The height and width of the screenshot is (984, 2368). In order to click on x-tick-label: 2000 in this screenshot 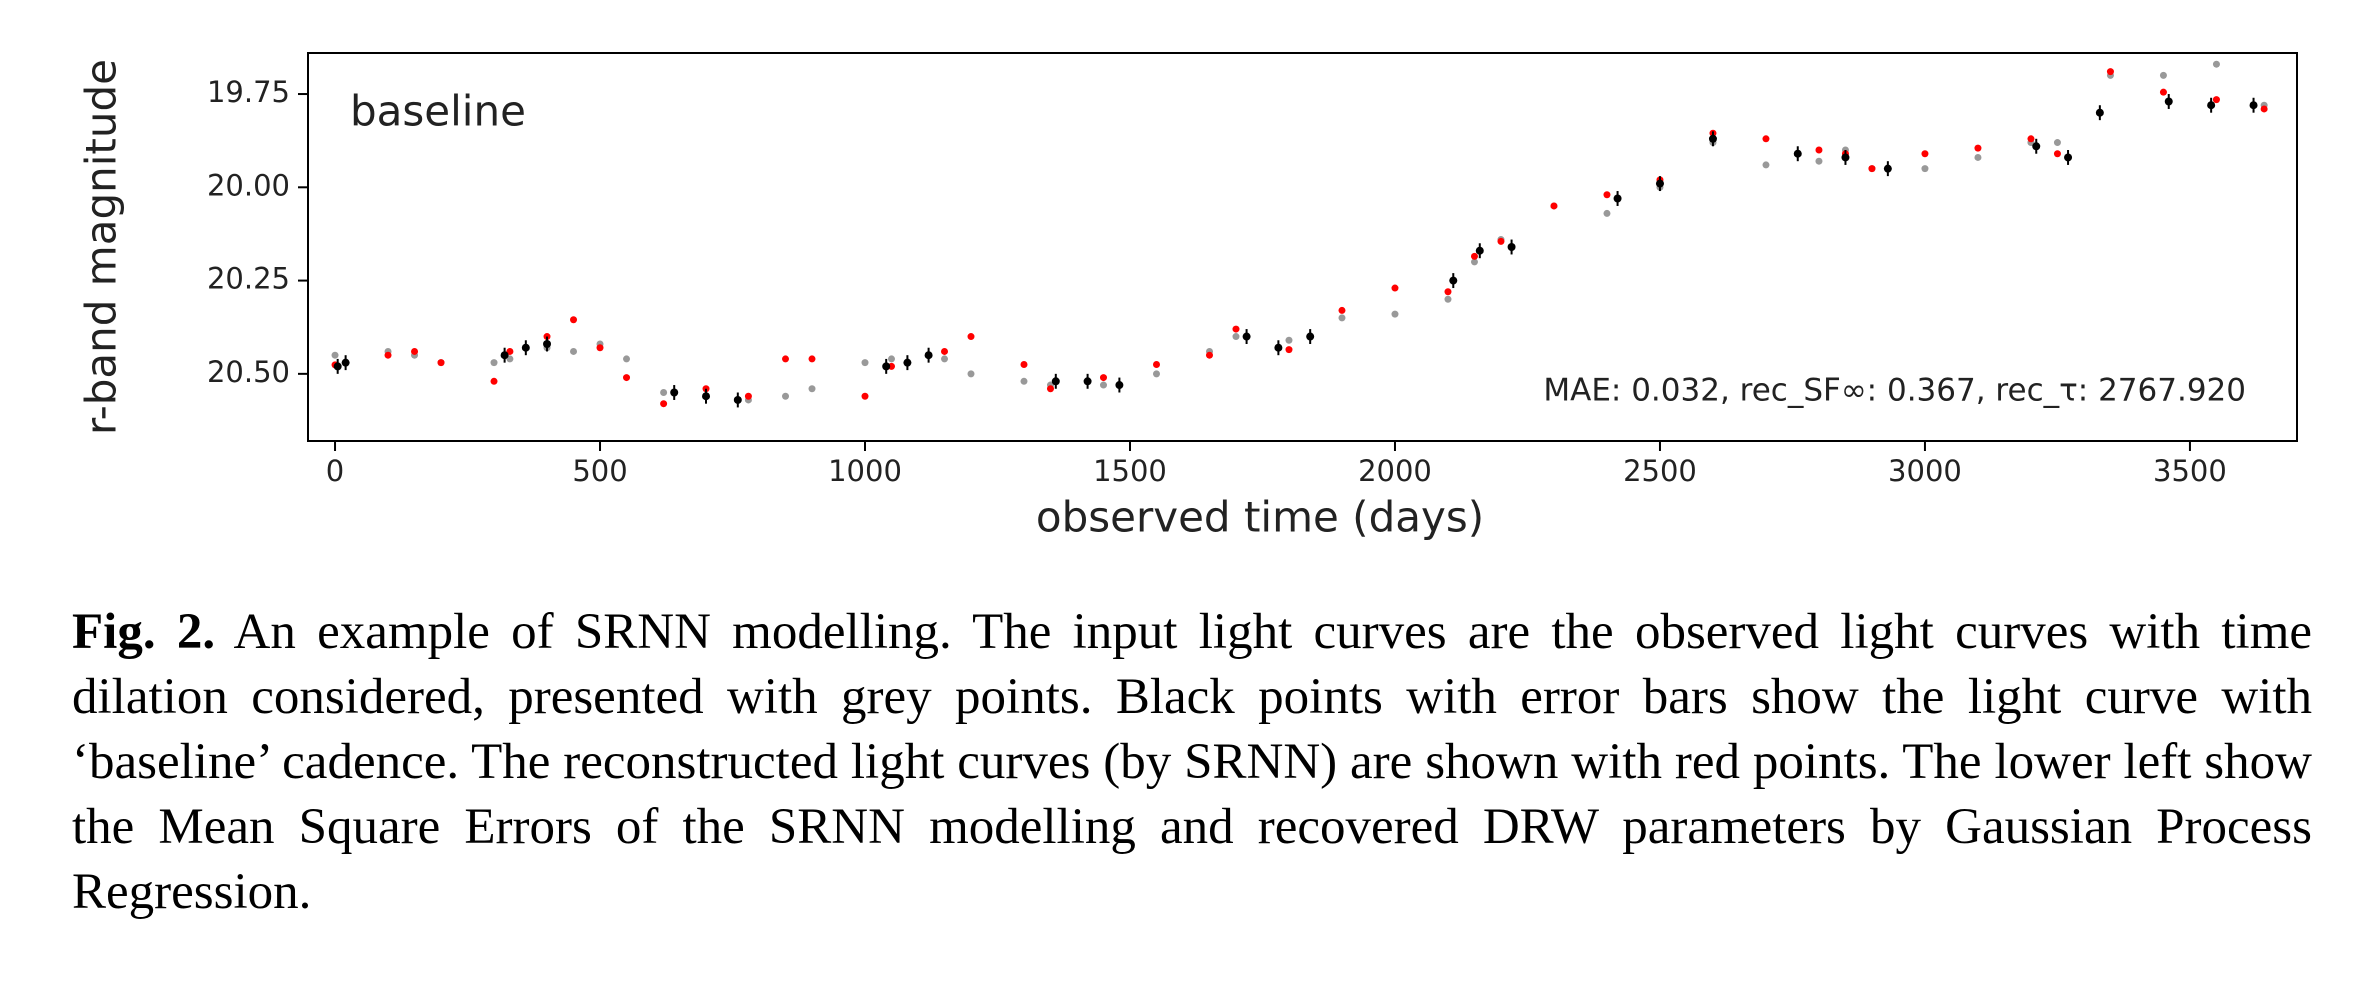, I will do `click(1395, 471)`.